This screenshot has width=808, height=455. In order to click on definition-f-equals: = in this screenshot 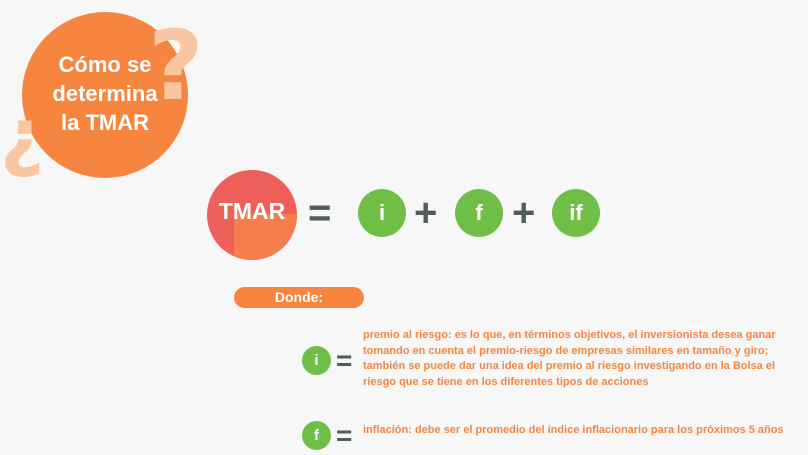, I will do `click(344, 435)`.